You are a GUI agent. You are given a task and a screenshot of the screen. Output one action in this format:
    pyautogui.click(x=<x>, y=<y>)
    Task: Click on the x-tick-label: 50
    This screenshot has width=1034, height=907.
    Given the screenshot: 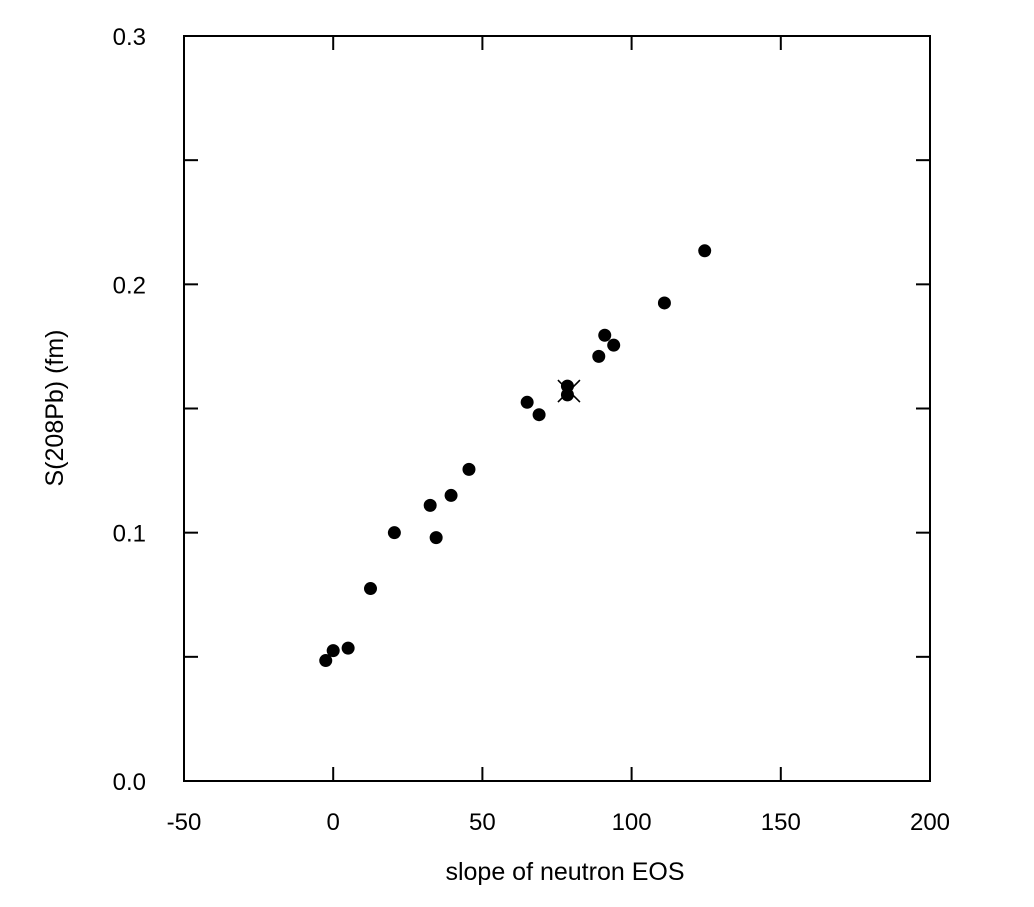 What is the action you would take?
    pyautogui.click(x=482, y=822)
    